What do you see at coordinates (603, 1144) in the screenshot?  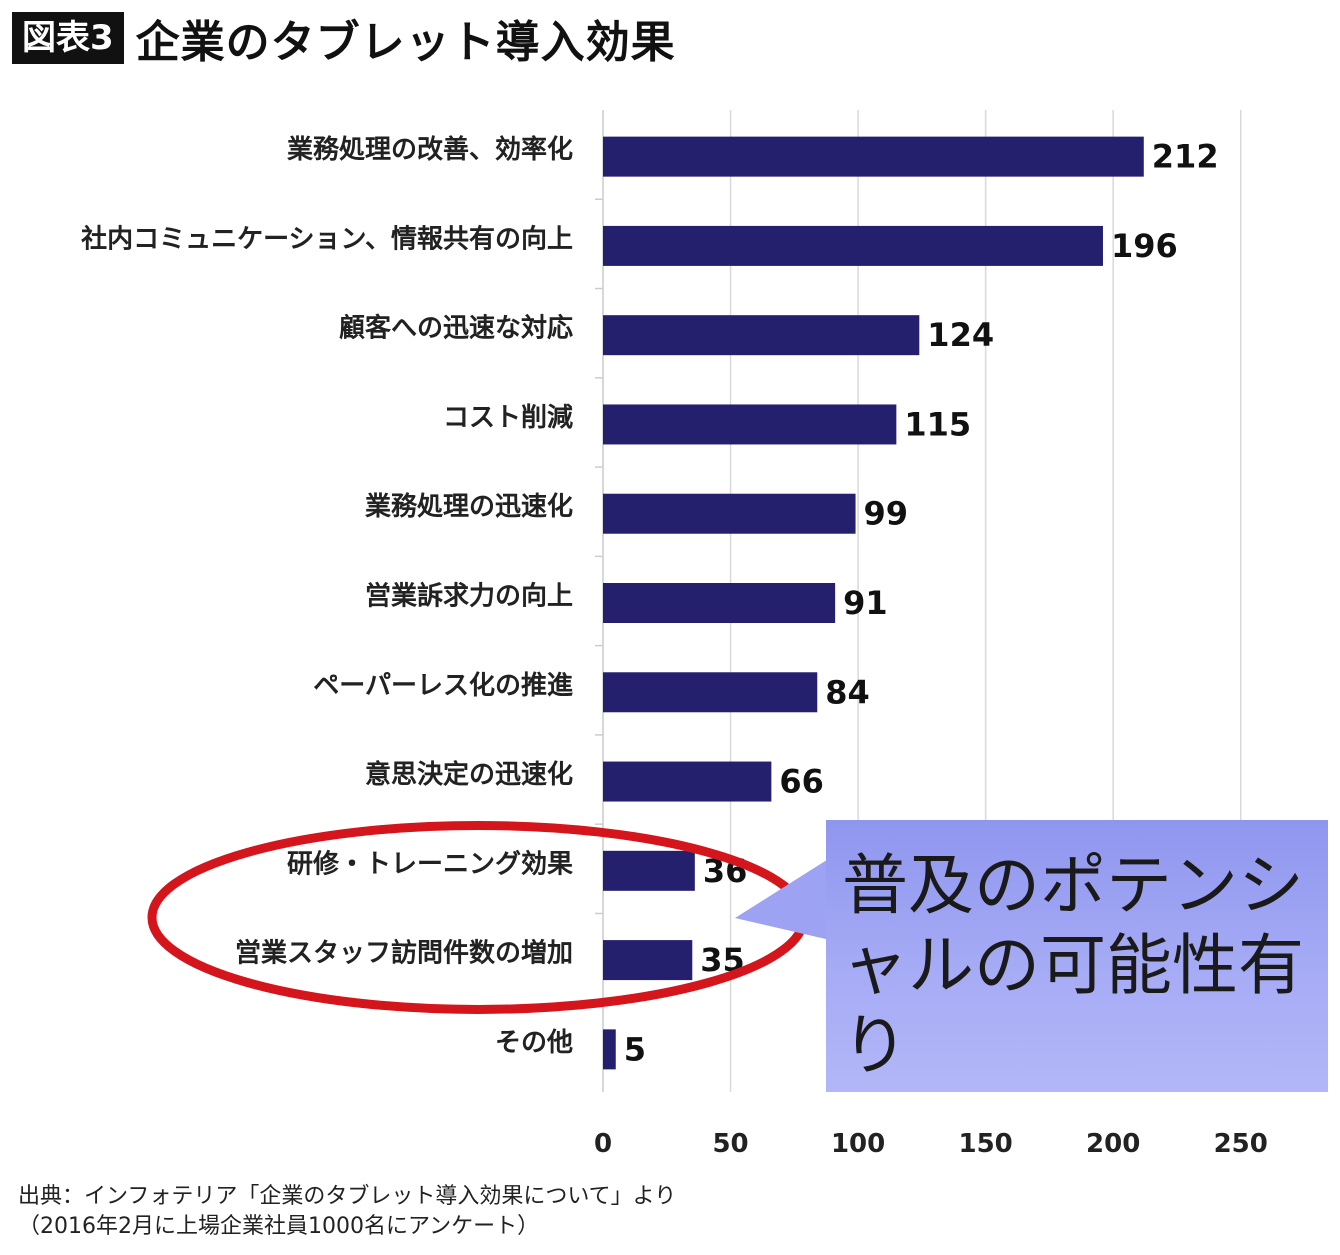 I see `x-tick-label: 0` at bounding box center [603, 1144].